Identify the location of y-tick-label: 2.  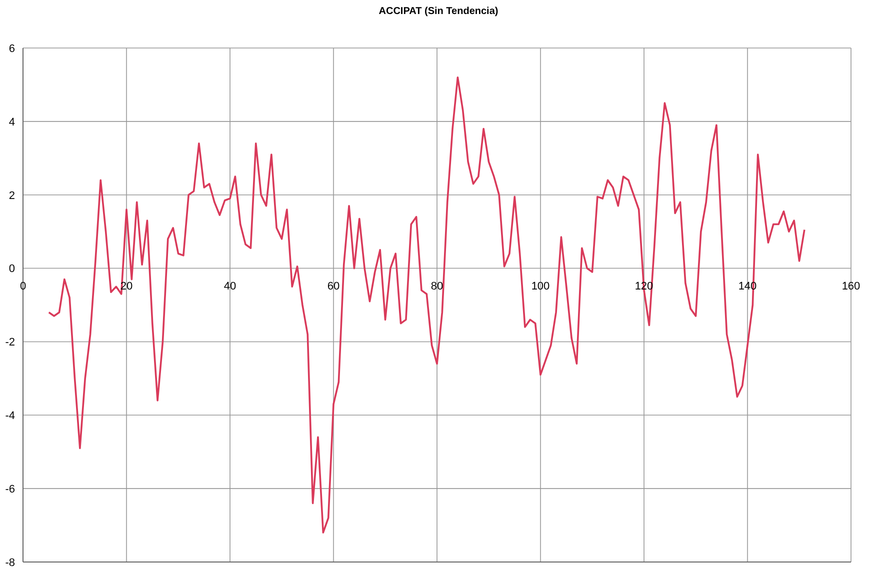
(11, 196).